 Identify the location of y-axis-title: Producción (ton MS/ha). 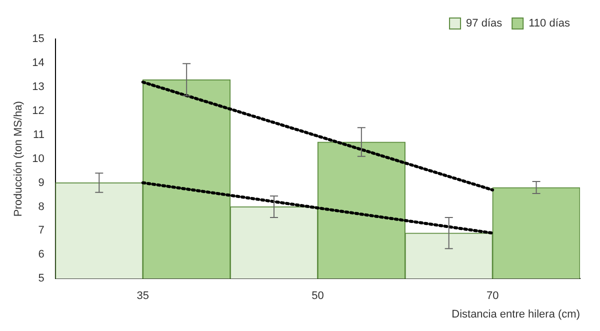
(18, 159).